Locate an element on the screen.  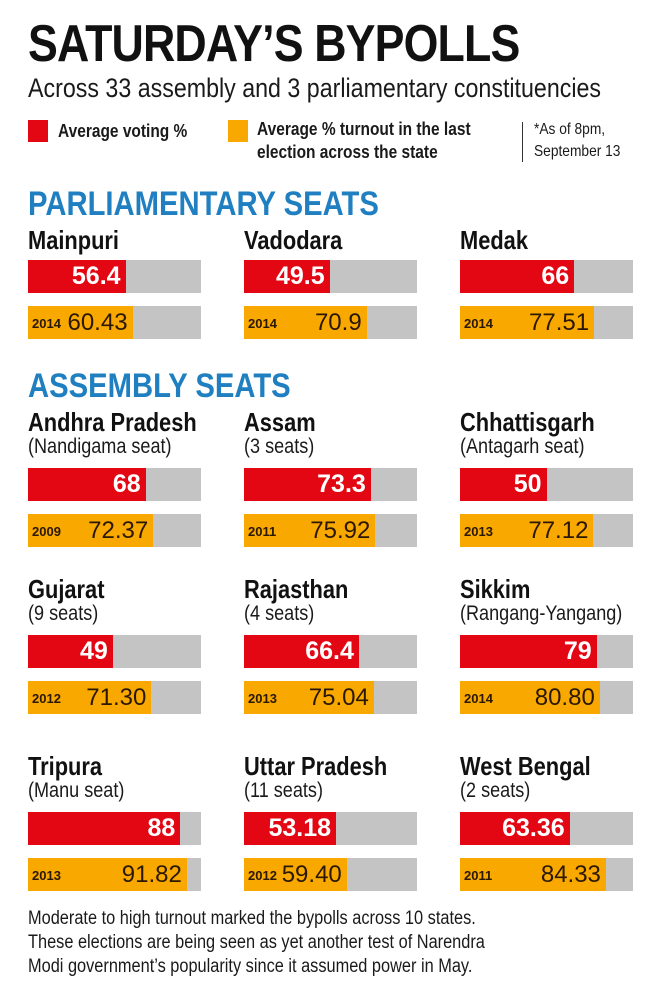
legend-label-previous-line1: Average % turnout in the last is located at coordinates (364, 129).